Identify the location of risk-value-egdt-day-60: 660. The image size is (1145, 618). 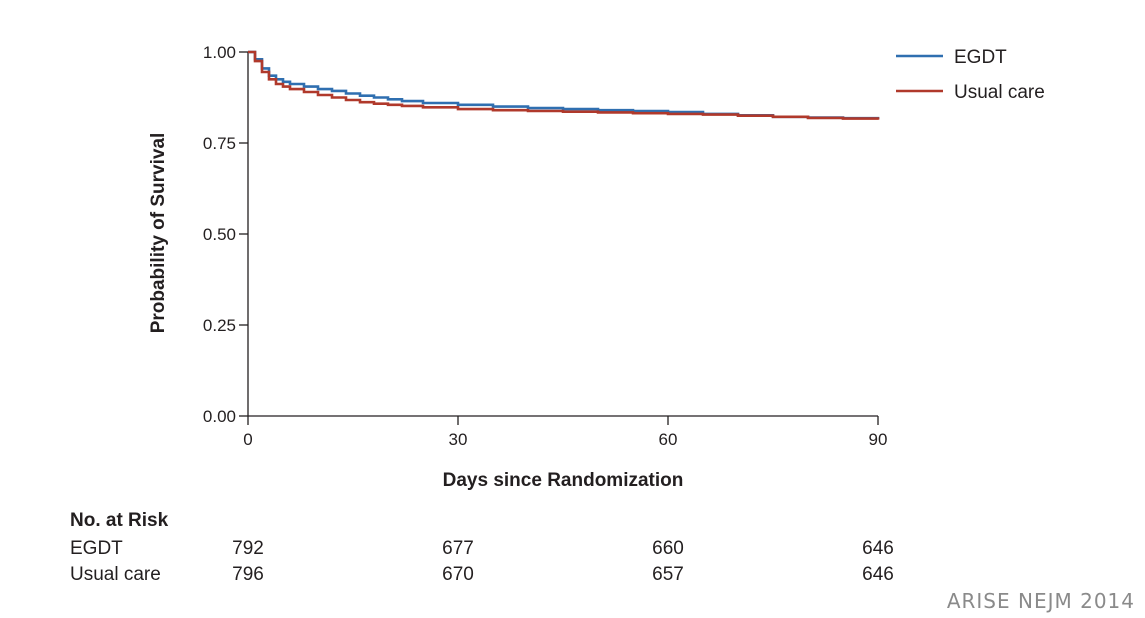
(668, 548).